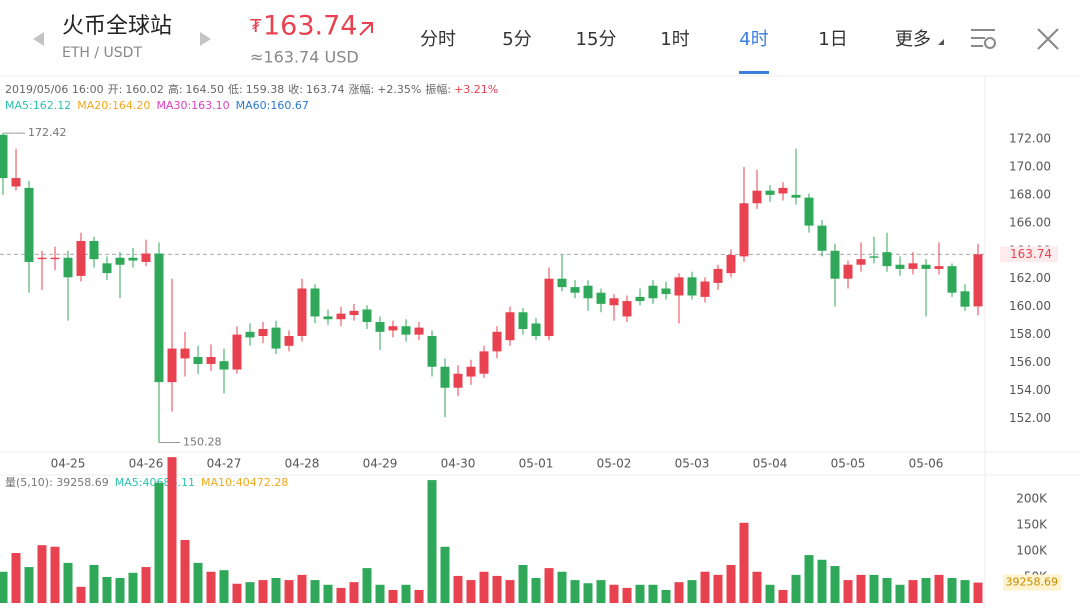 Image resolution: width=1080 pixels, height=608 pixels. What do you see at coordinates (304, 57) in the screenshot?
I see `usd-price: ≈163.74 USD` at bounding box center [304, 57].